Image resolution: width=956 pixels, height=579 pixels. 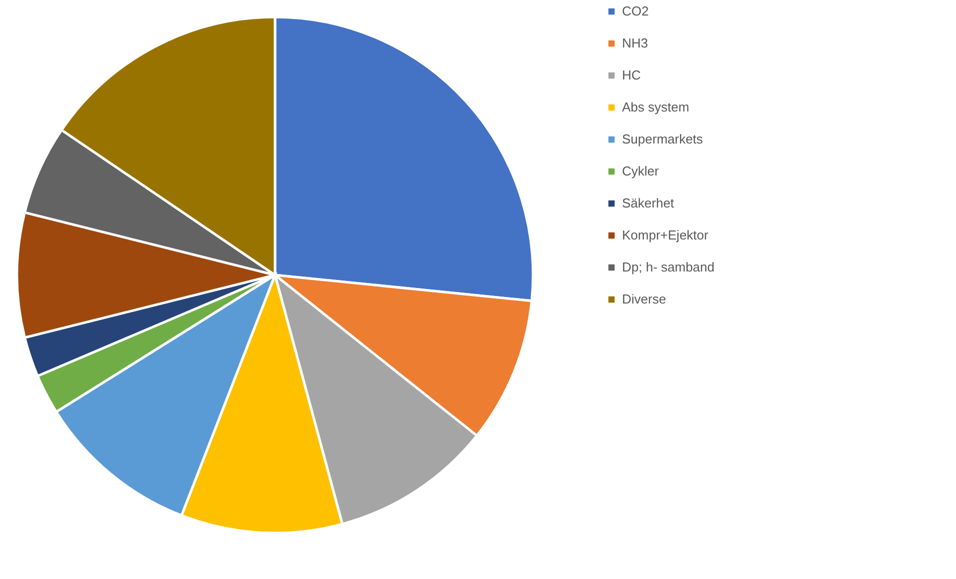 What do you see at coordinates (631, 75) in the screenshot?
I see `legend-label: HC` at bounding box center [631, 75].